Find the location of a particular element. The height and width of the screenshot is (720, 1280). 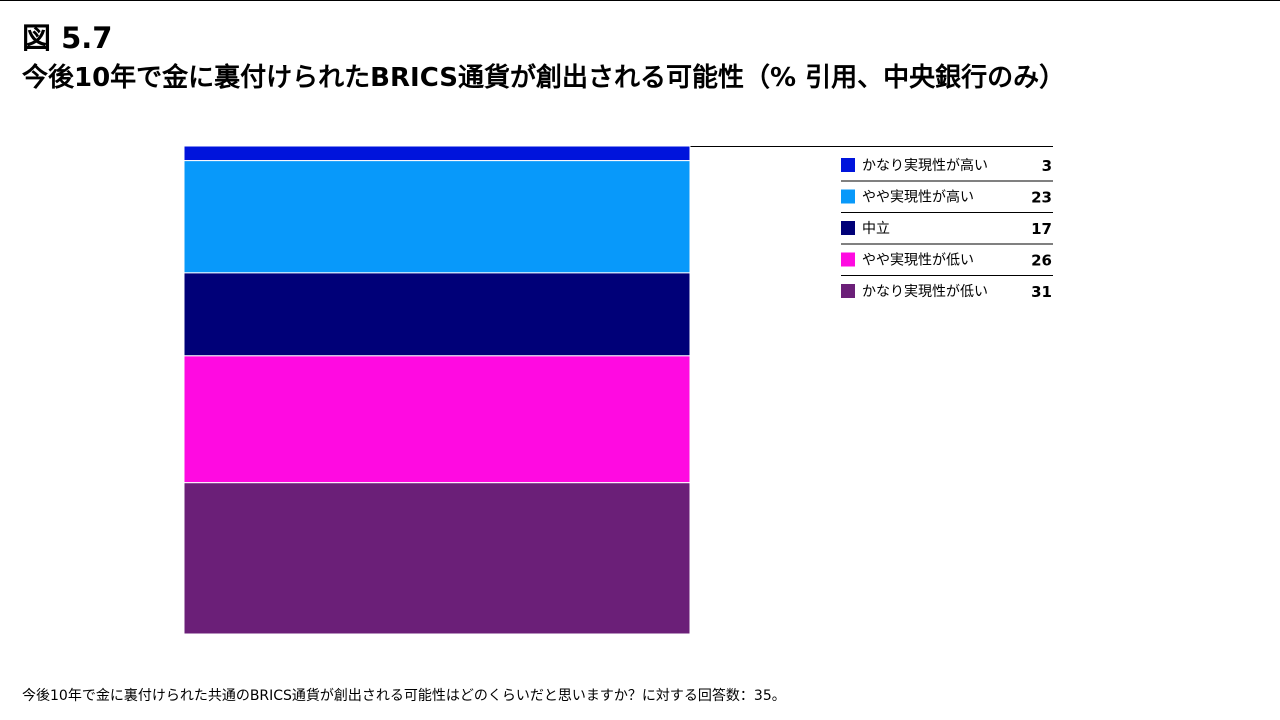

top-rule is located at coordinates (640, 0).